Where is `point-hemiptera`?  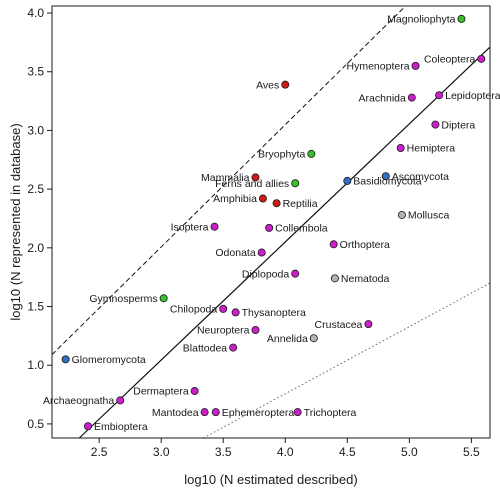 point-hemiptera is located at coordinates (400, 148).